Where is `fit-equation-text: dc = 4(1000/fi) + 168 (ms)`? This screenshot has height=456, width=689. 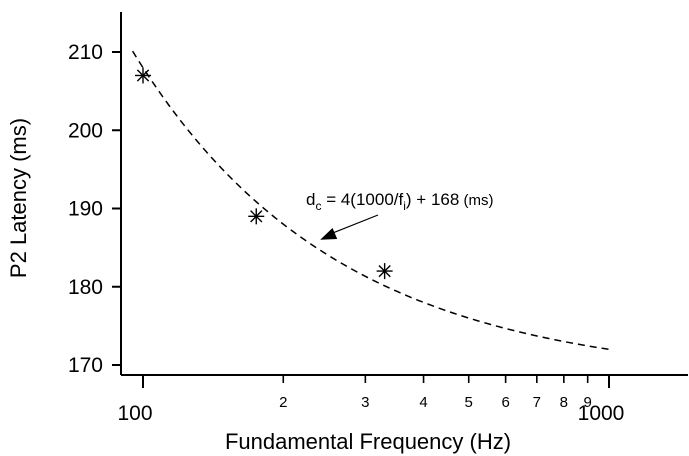 fit-equation-text: dc = 4(1000/fi) + 168 (ms) is located at coordinates (399, 201).